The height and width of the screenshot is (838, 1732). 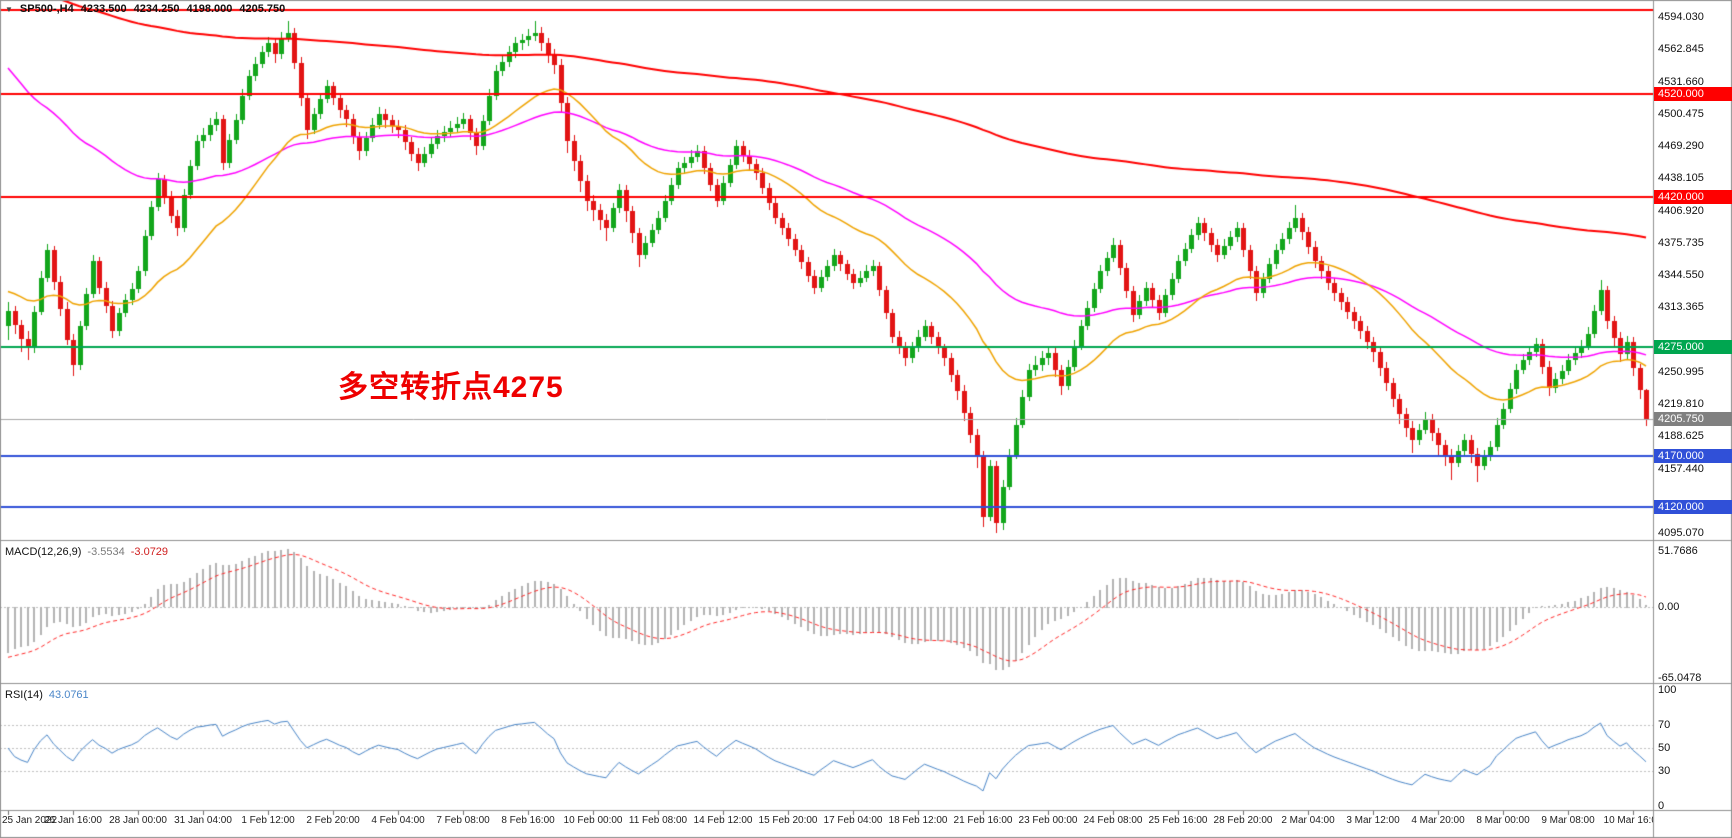 What do you see at coordinates (983, 820) in the screenshot?
I see `time-axis-label: 21 Feb 16:00` at bounding box center [983, 820].